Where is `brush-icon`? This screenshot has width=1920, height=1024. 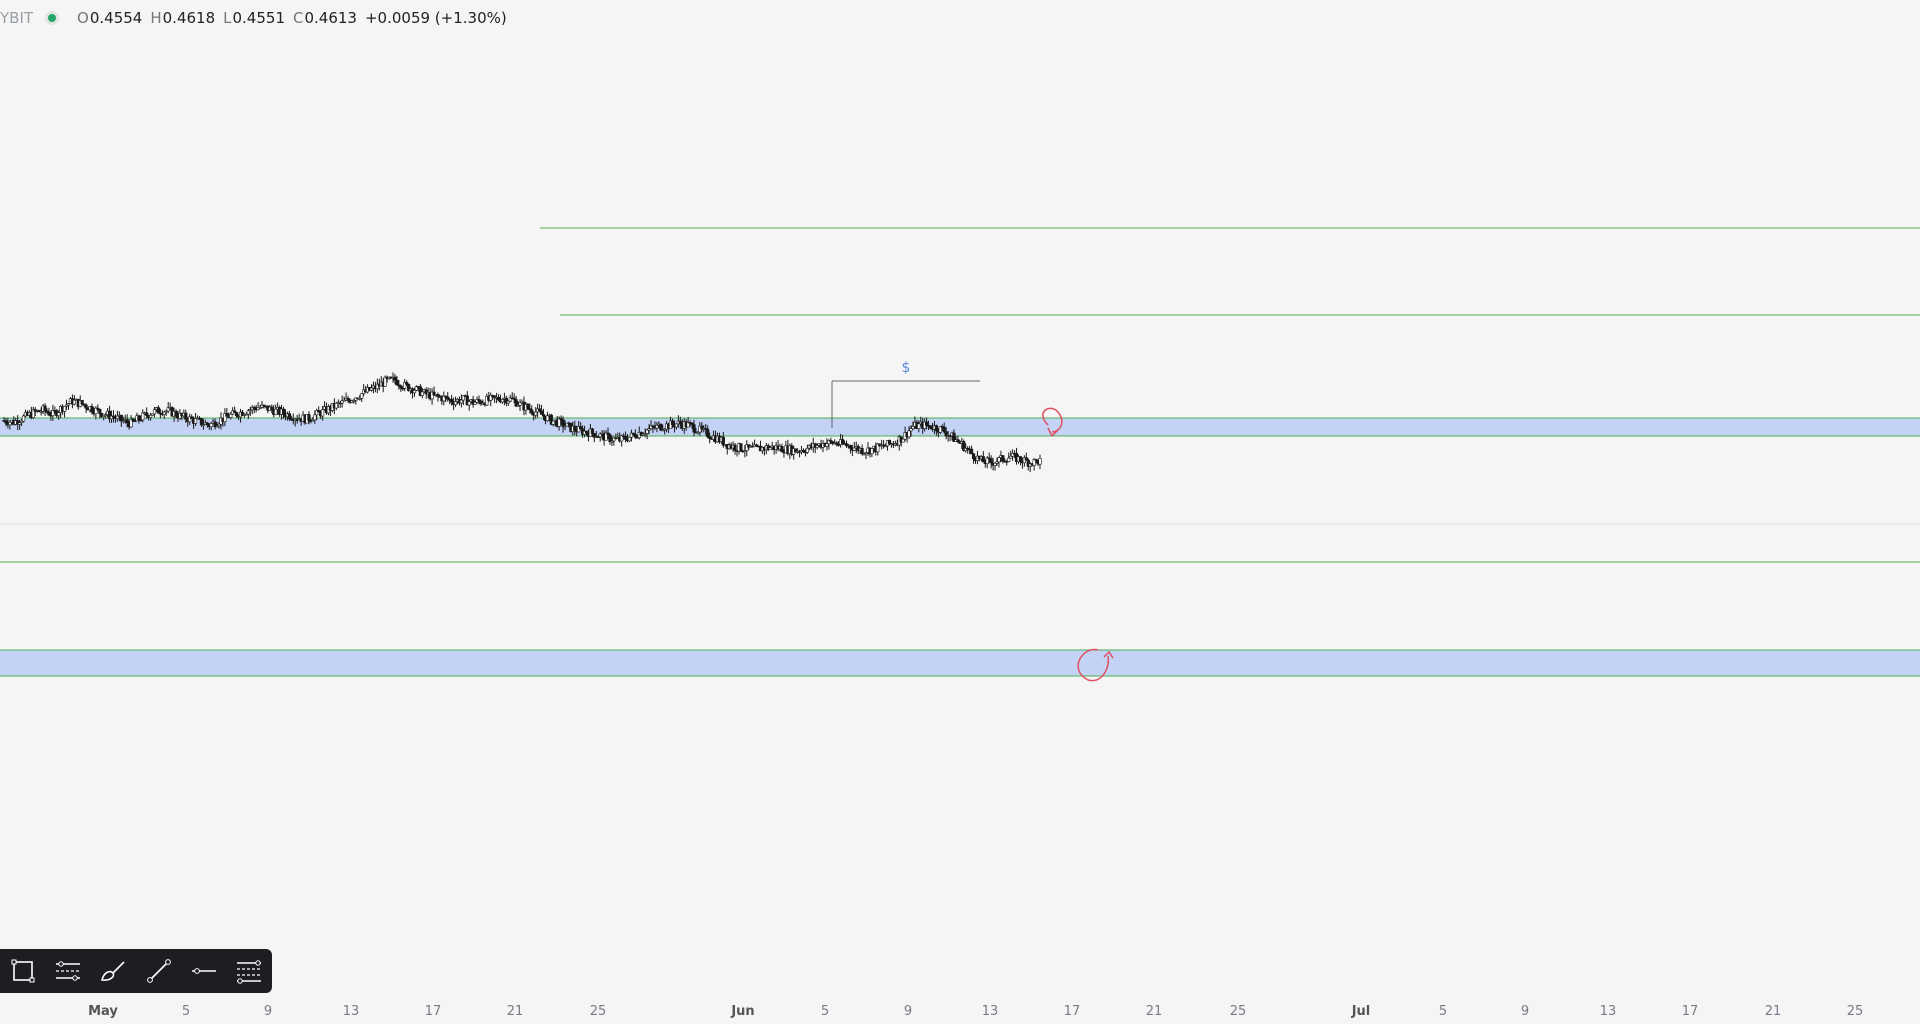 brush-icon is located at coordinates (113, 971).